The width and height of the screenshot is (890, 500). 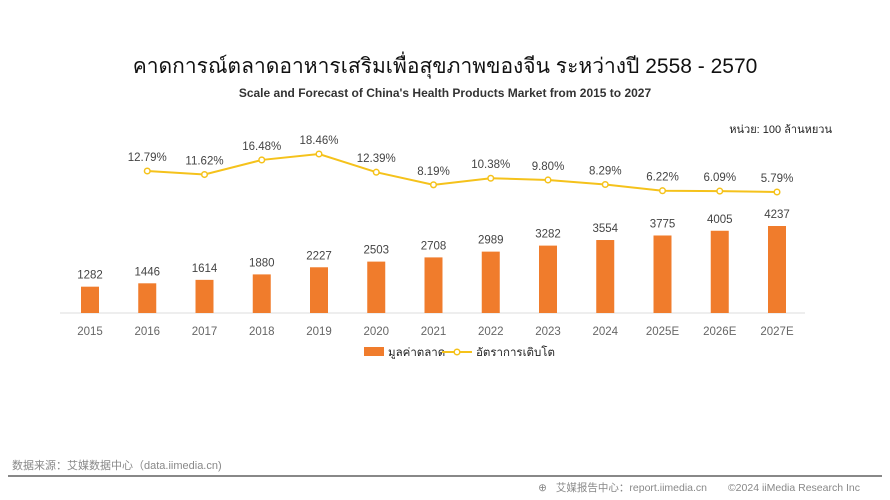 What do you see at coordinates (457, 352) in the screenshot?
I see `legend-line-marker` at bounding box center [457, 352].